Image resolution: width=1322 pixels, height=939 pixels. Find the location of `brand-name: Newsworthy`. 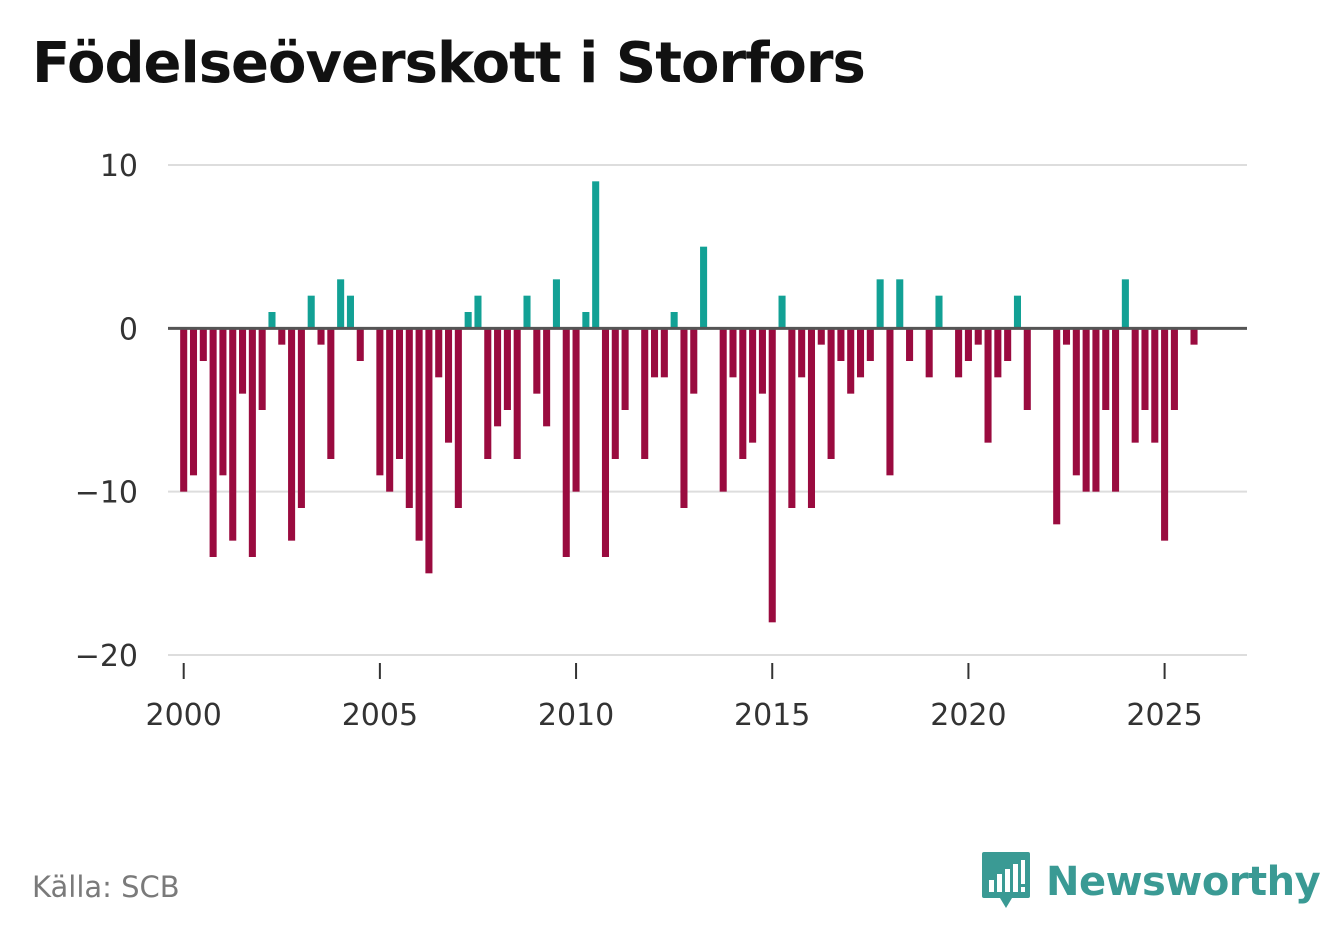

brand-name: Newsworthy is located at coordinates (1183, 882).